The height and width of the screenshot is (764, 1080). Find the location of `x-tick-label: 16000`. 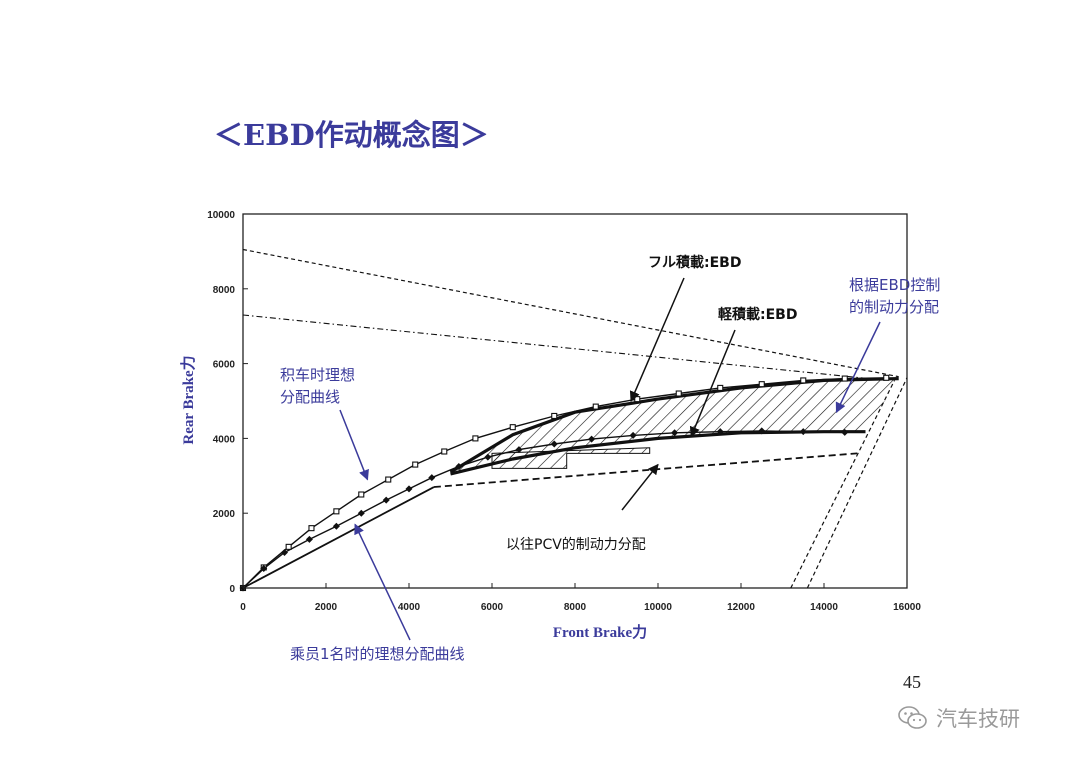

x-tick-label: 16000 is located at coordinates (907, 607).